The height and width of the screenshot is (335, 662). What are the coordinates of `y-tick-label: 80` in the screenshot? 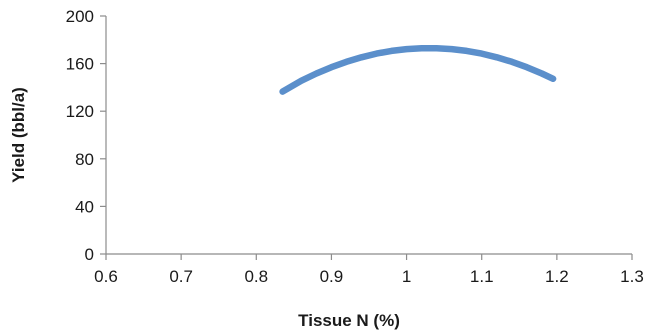 It's located at (84, 159).